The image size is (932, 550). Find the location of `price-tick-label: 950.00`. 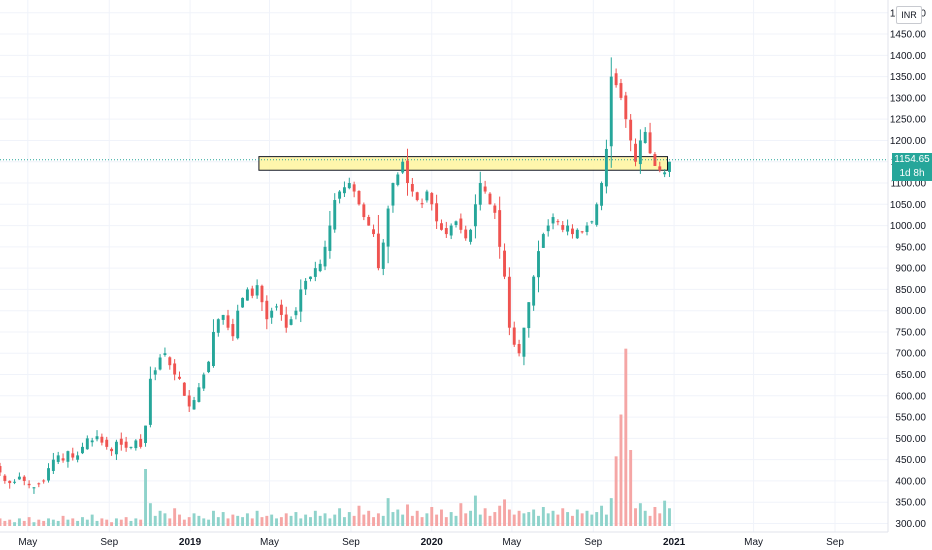

price-tick-label: 950.00 is located at coordinates (910, 247).